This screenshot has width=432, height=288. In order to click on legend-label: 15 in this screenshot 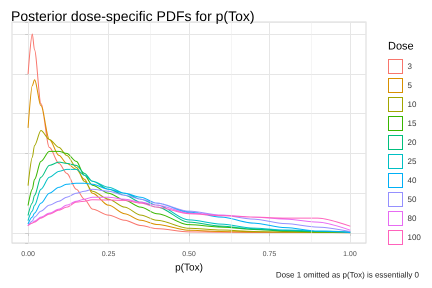, I will do `click(412, 123)`.